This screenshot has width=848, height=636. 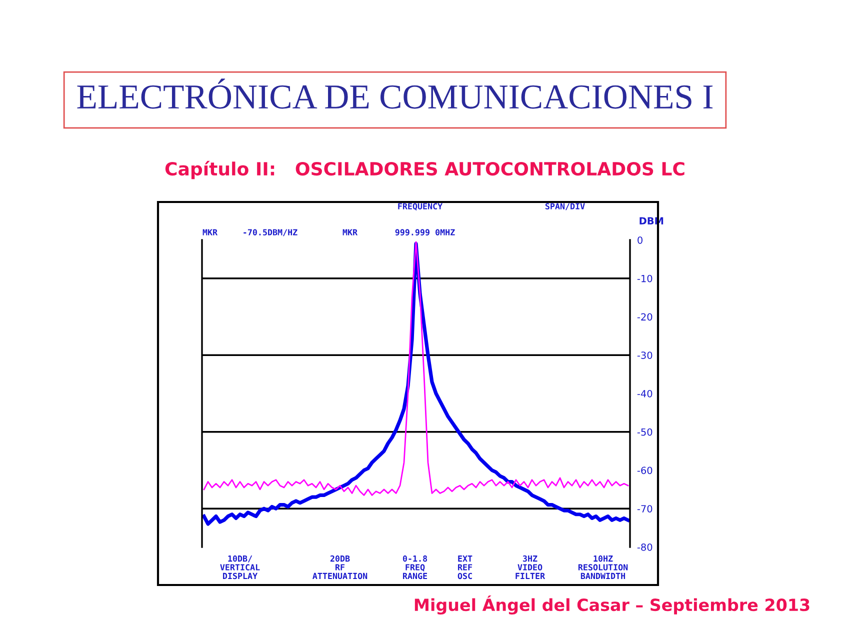 What do you see at coordinates (644, 317) in the screenshot?
I see `y-tick-label: -20` at bounding box center [644, 317].